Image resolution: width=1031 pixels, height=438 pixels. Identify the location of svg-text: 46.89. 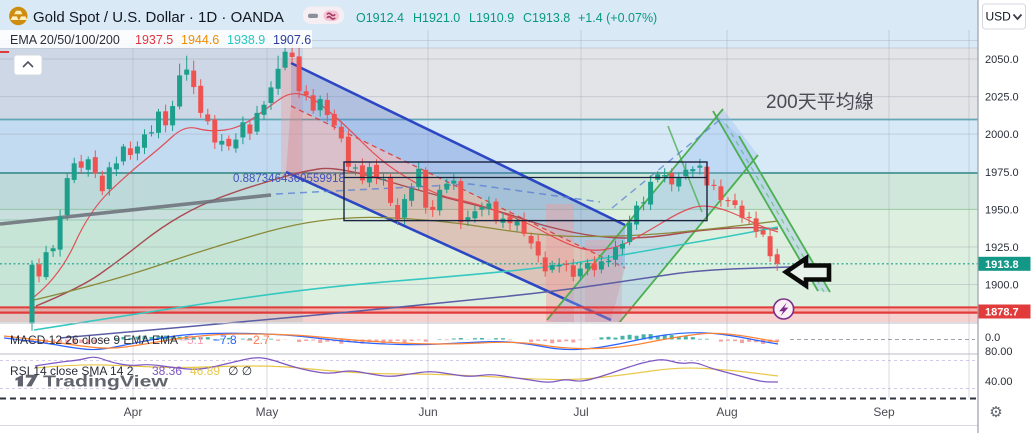
(205, 371).